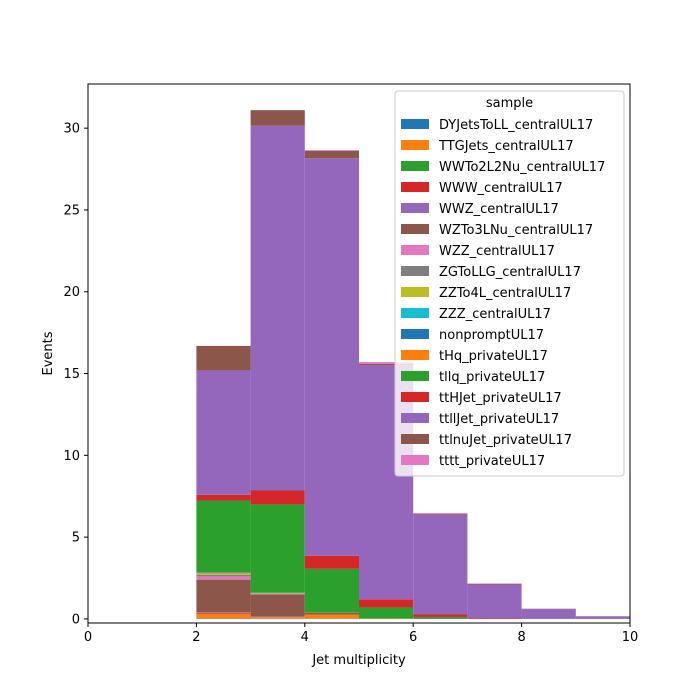  I want to click on legend-label-ZGToLLG_centralUL17: ZGToLLG_centralUL17, so click(510, 272).